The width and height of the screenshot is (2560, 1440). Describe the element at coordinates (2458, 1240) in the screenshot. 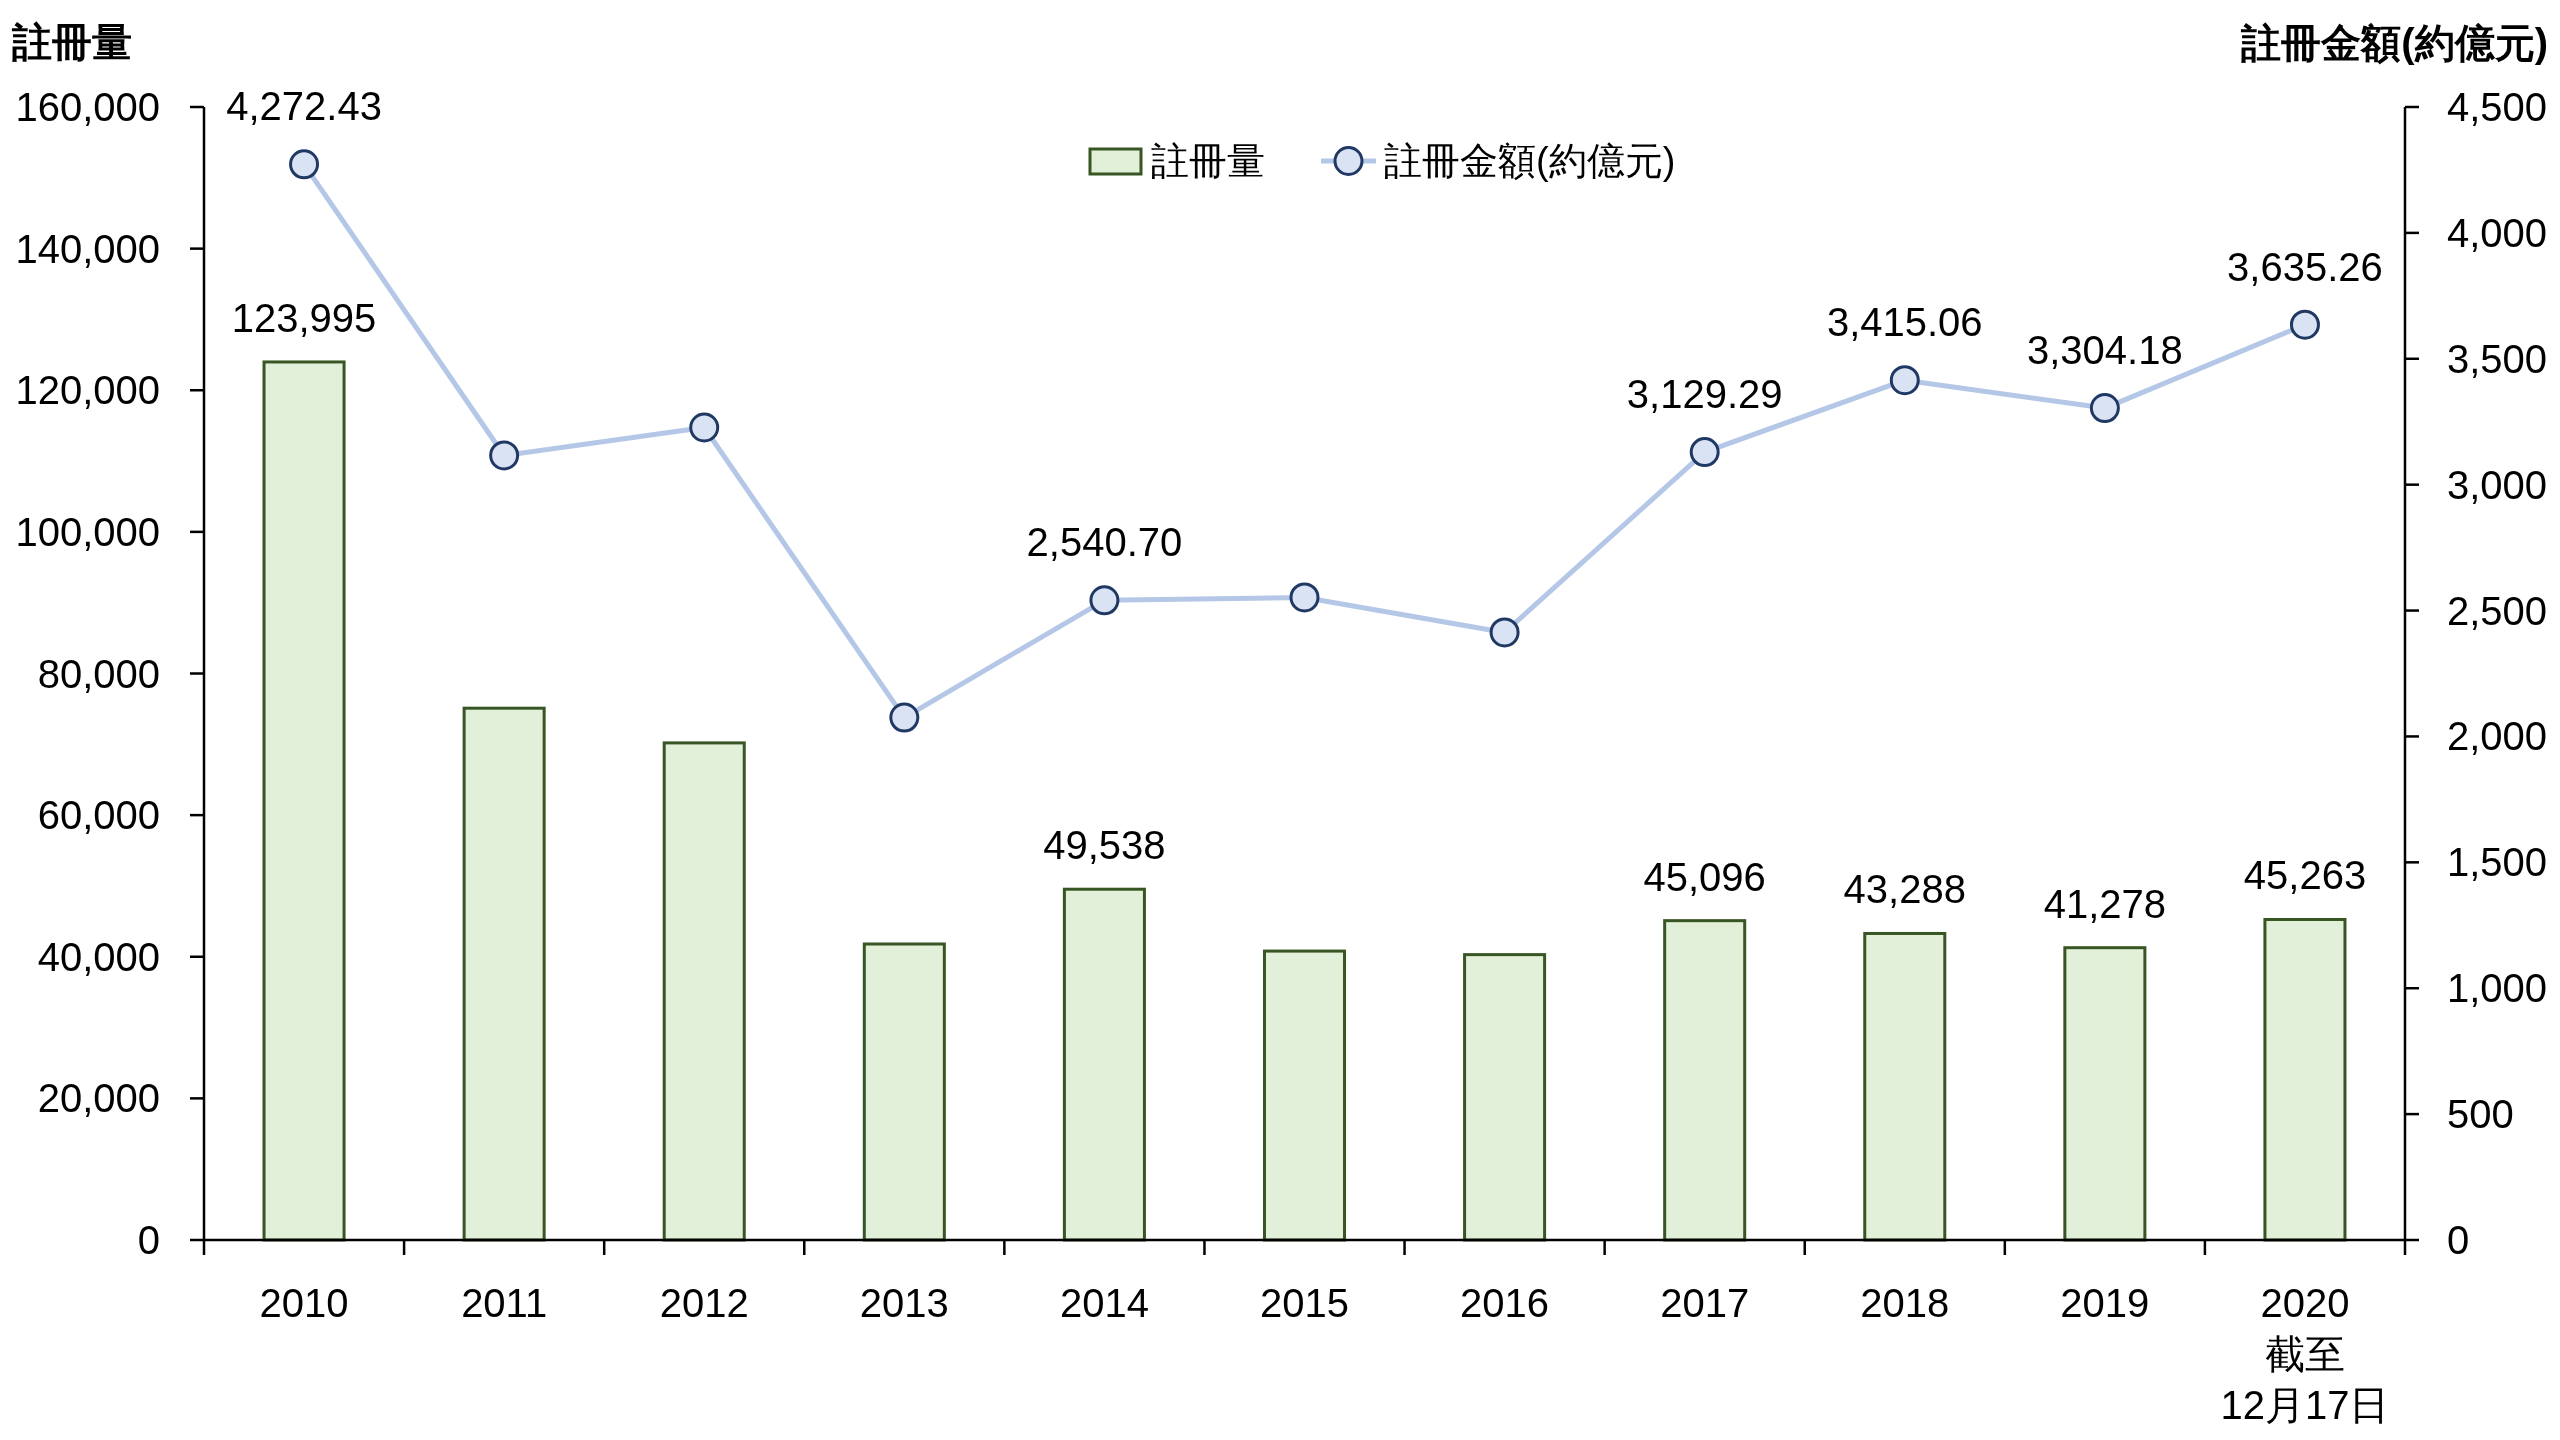

I see `y2-tick-label: 0` at that location.